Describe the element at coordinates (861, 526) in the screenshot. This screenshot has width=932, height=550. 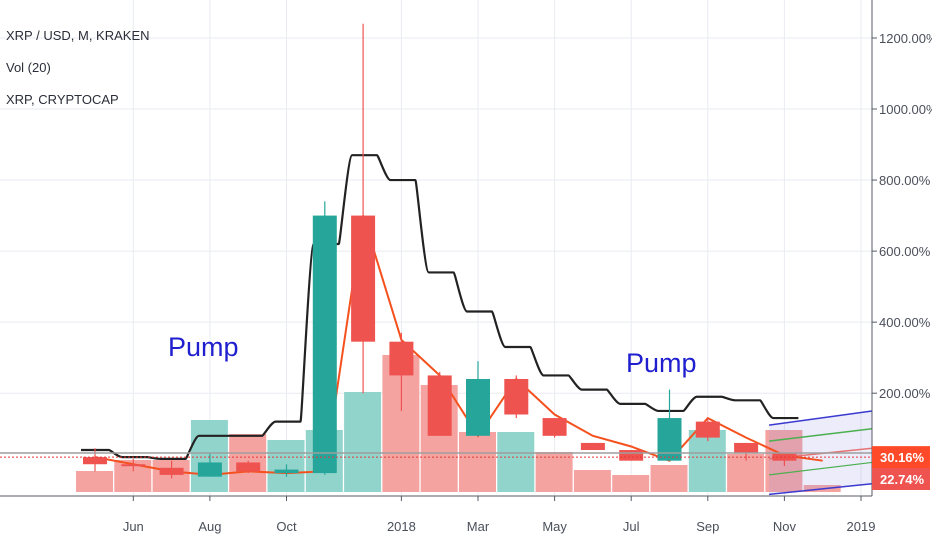
I see `x-tick-label: 2019` at that location.